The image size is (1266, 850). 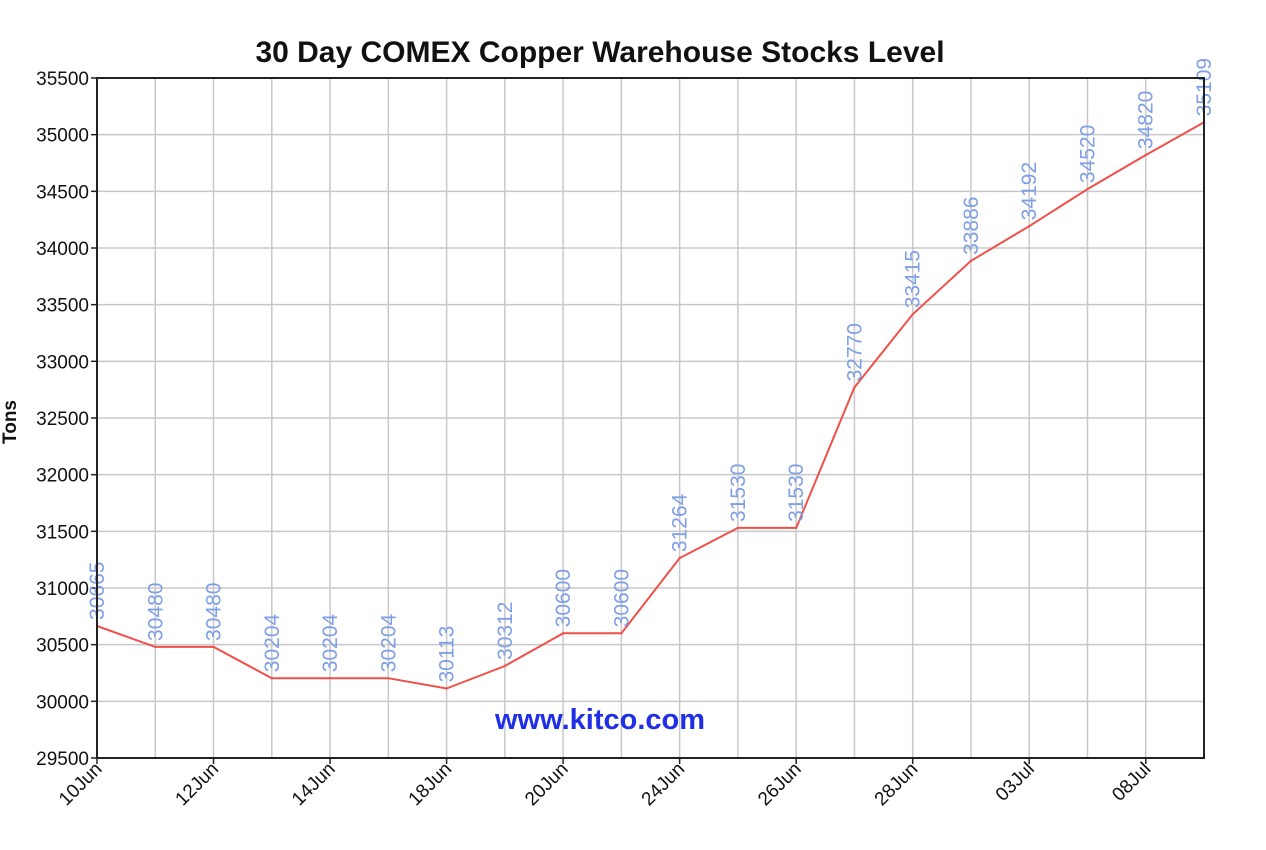 What do you see at coordinates (1029, 191) in the screenshot?
I see `data-label: 34192` at bounding box center [1029, 191].